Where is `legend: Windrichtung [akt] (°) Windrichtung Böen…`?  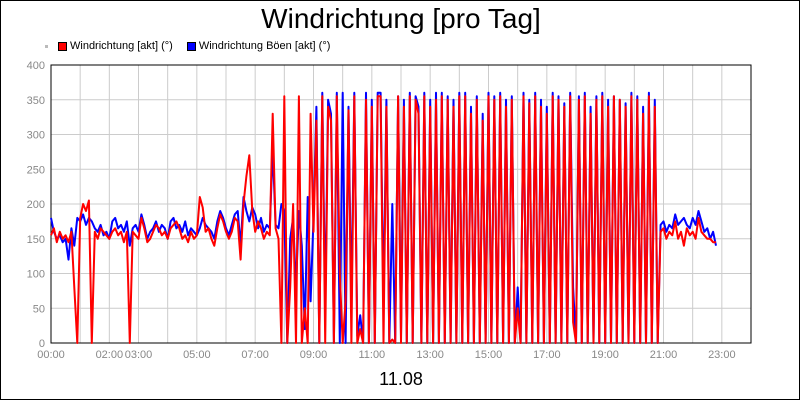 legend: Windrichtung [akt] (°) Windrichtung Böen… is located at coordinates (194, 46).